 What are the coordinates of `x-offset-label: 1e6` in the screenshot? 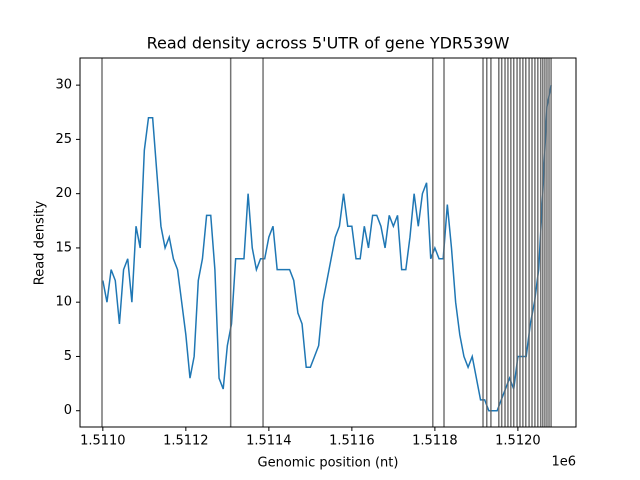 It's located at (563, 462).